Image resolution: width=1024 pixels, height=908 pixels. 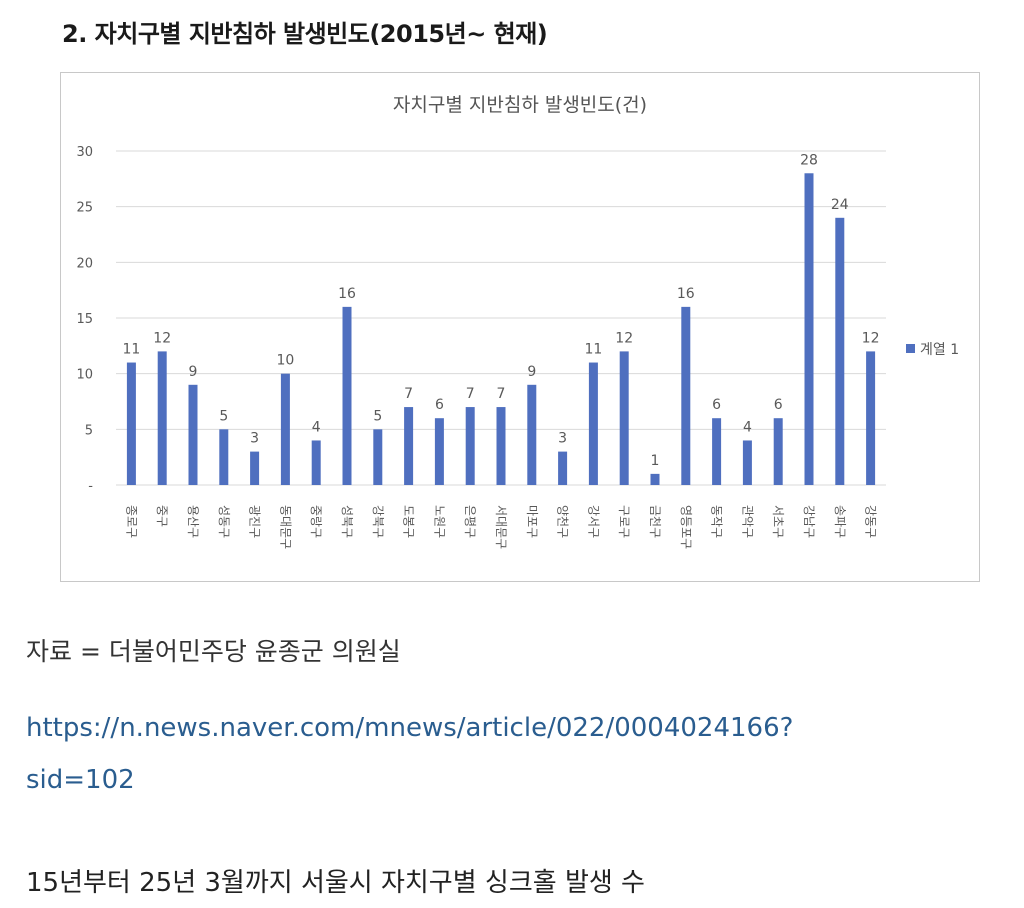 I want to click on x-tick-label: 은평구, so click(x=470, y=521).